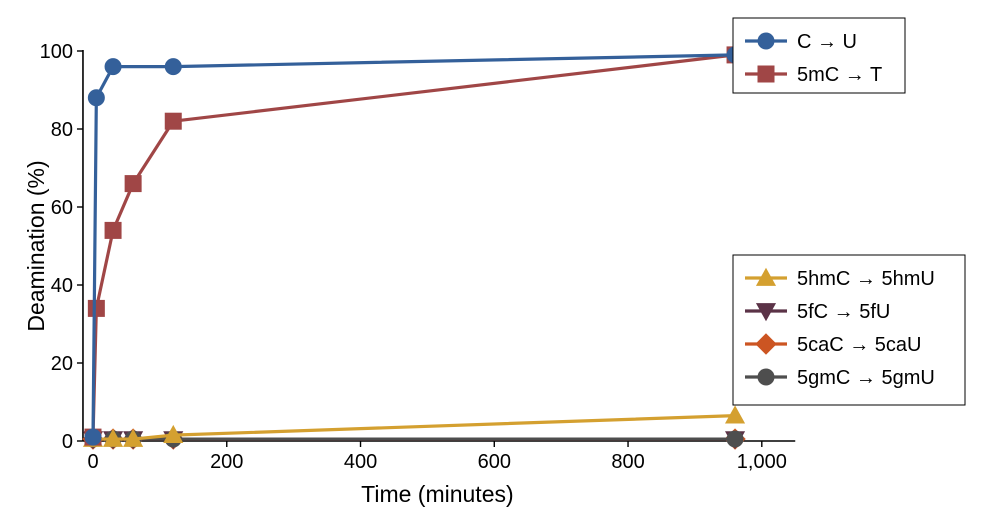 Image resolution: width=985 pixels, height=529 pixels. What do you see at coordinates (56, 52) in the screenshot?
I see `y-tick-label: 100` at bounding box center [56, 52].